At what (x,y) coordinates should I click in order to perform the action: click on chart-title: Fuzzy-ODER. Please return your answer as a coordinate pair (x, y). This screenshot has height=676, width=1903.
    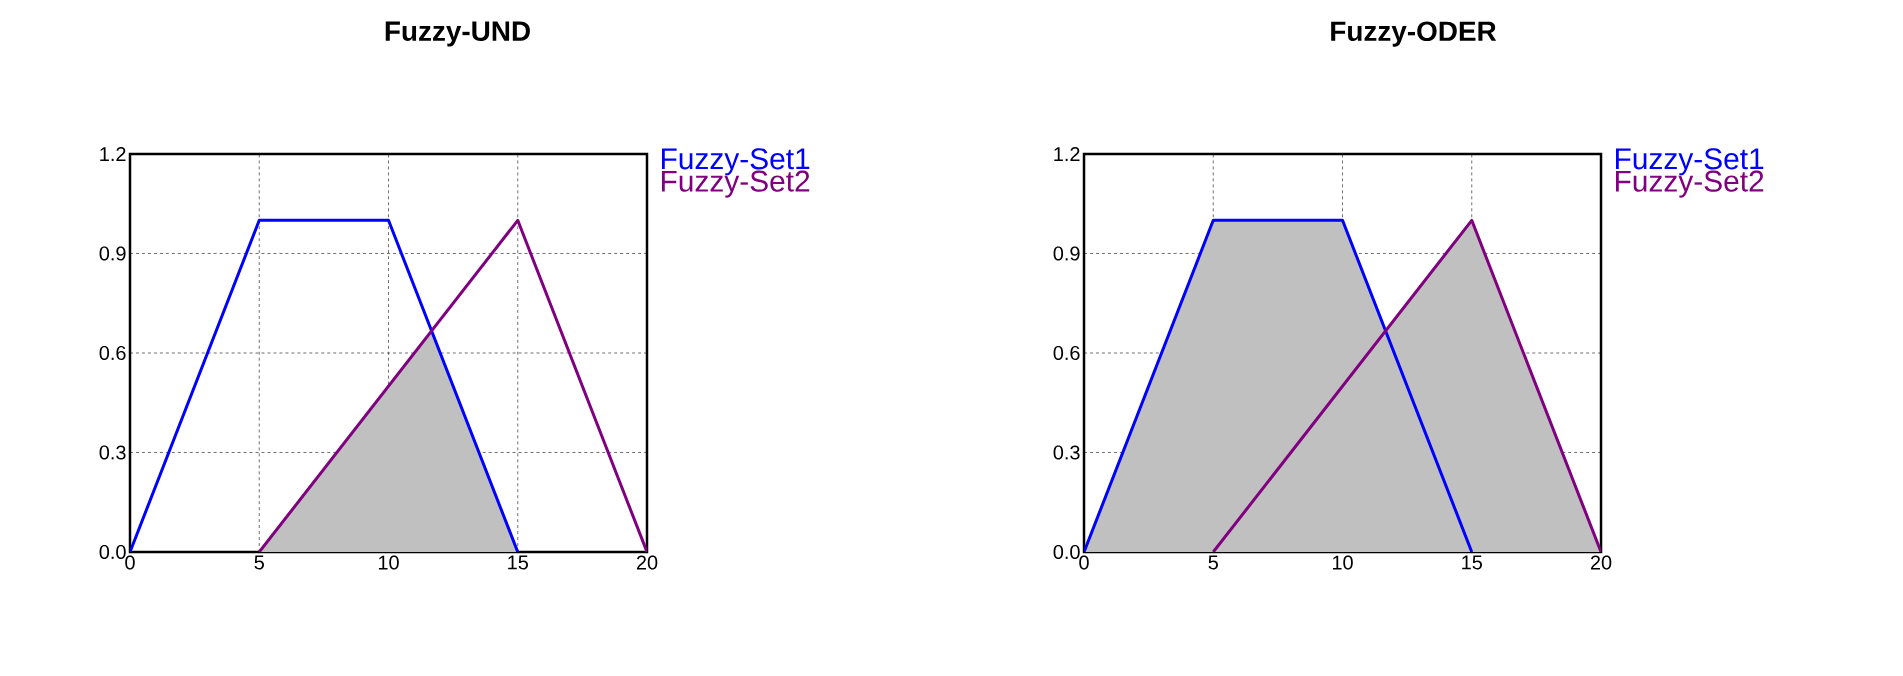
    Looking at the image, I should click on (1414, 34).